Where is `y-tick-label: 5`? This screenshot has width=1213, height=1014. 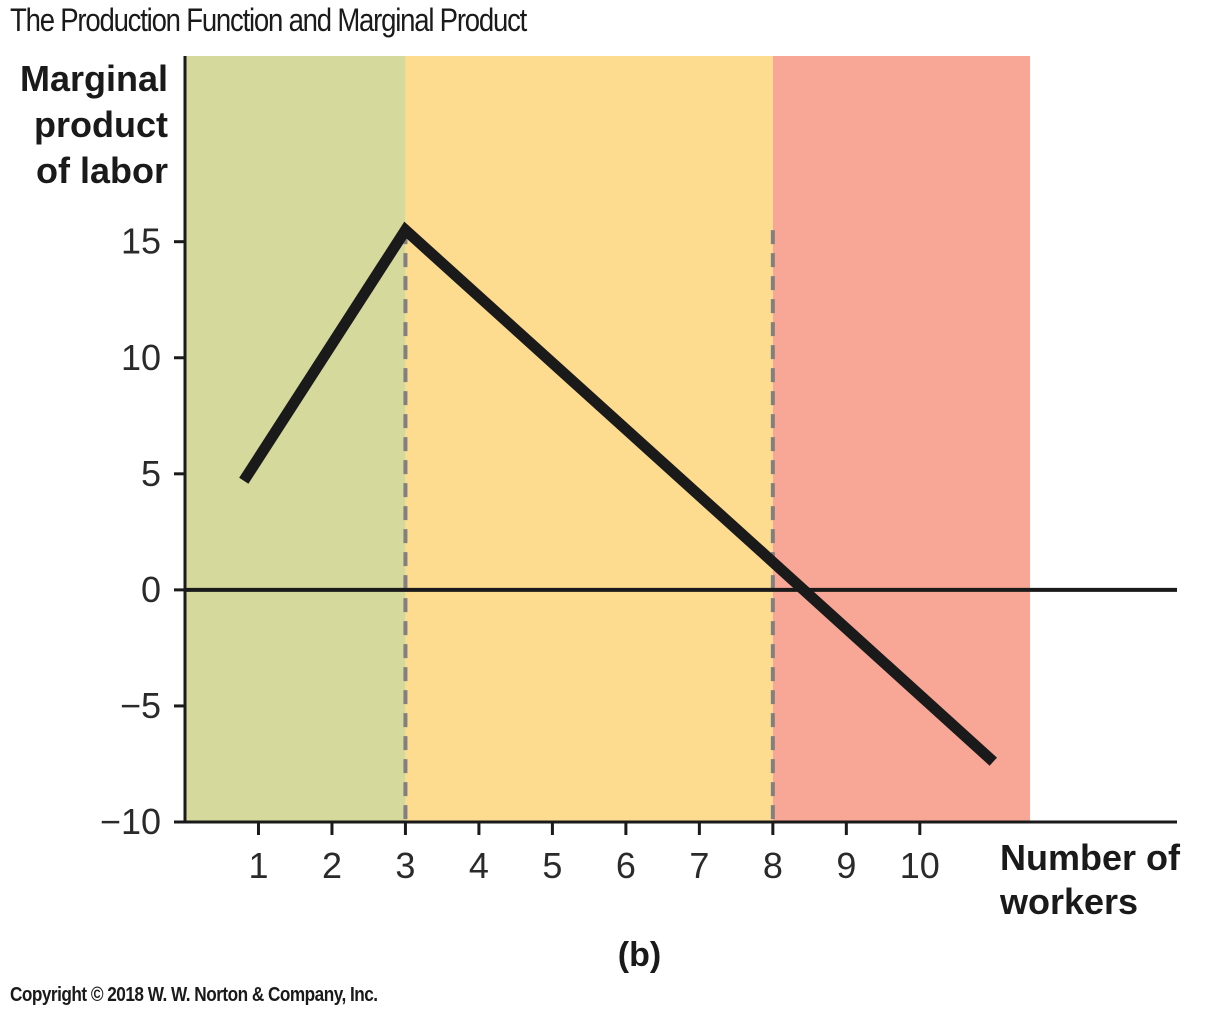 y-tick-label: 5 is located at coordinates (151, 473).